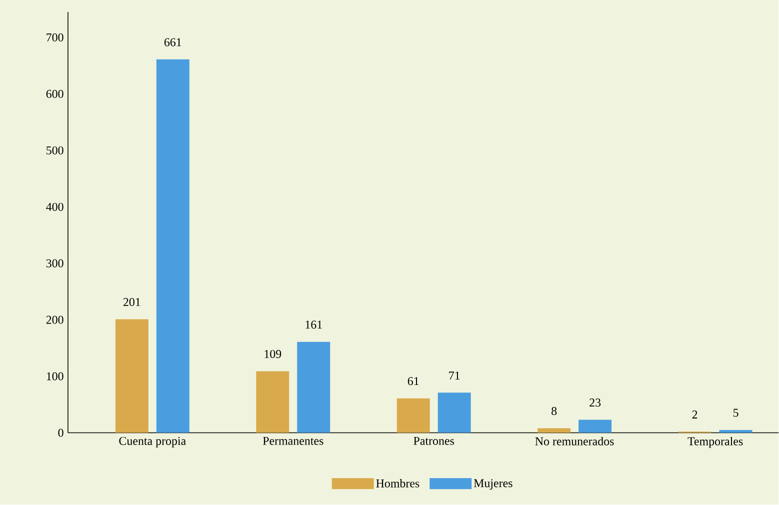 The width and height of the screenshot is (779, 505). I want to click on data-label: 61, so click(413, 381).